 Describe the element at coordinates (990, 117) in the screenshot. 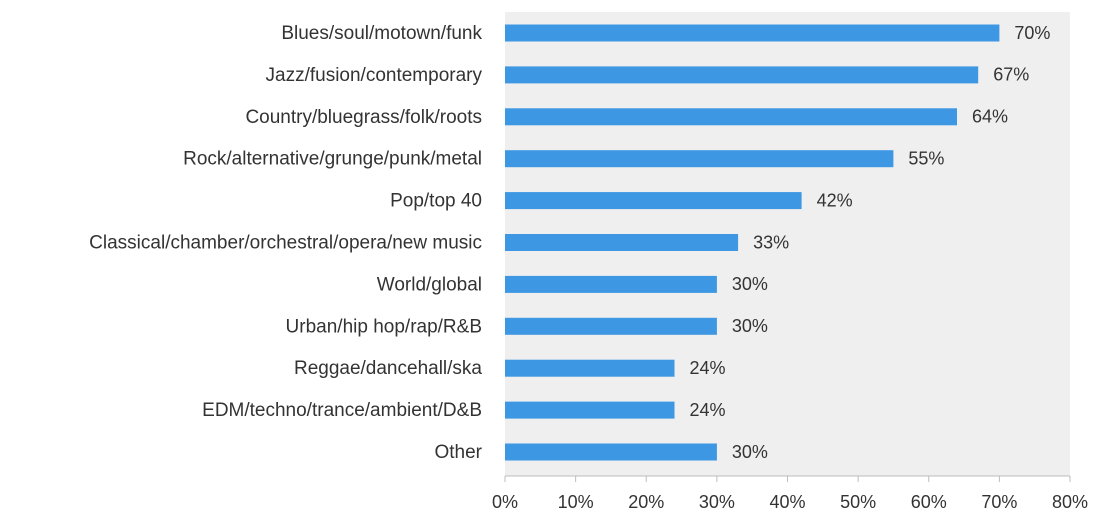

I see `bar-value-label: 64%` at that location.